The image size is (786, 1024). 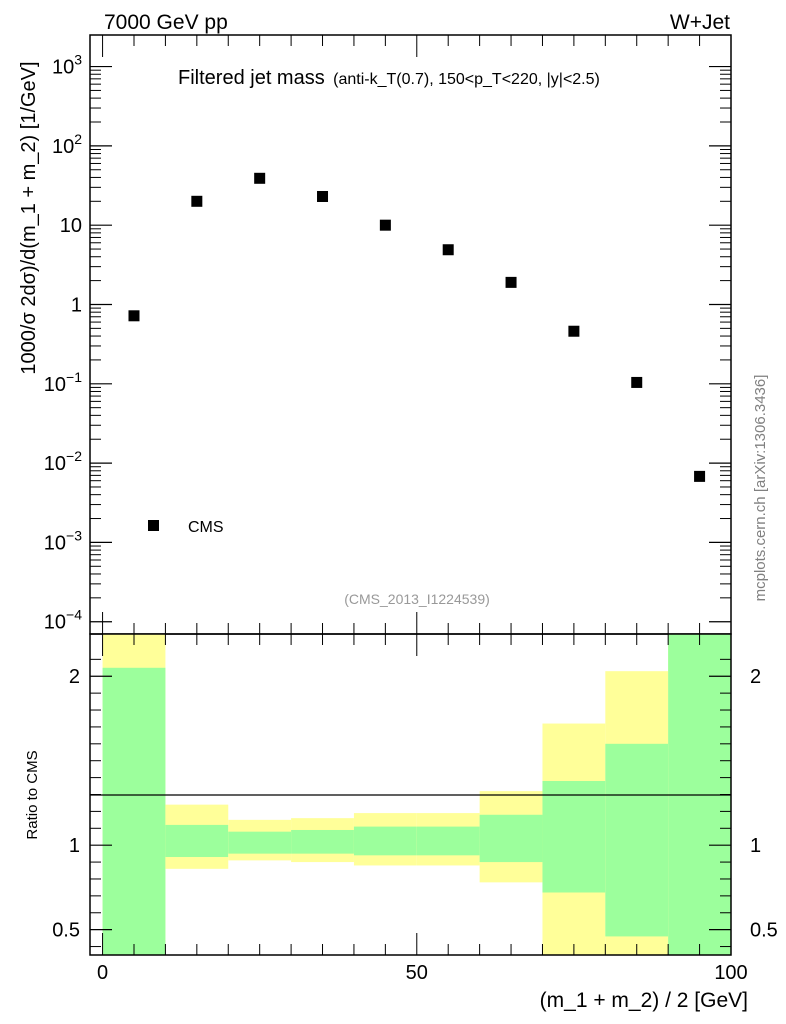 What do you see at coordinates (755, 846) in the screenshot?
I see `ratio-y-tick-label-right: 1` at bounding box center [755, 846].